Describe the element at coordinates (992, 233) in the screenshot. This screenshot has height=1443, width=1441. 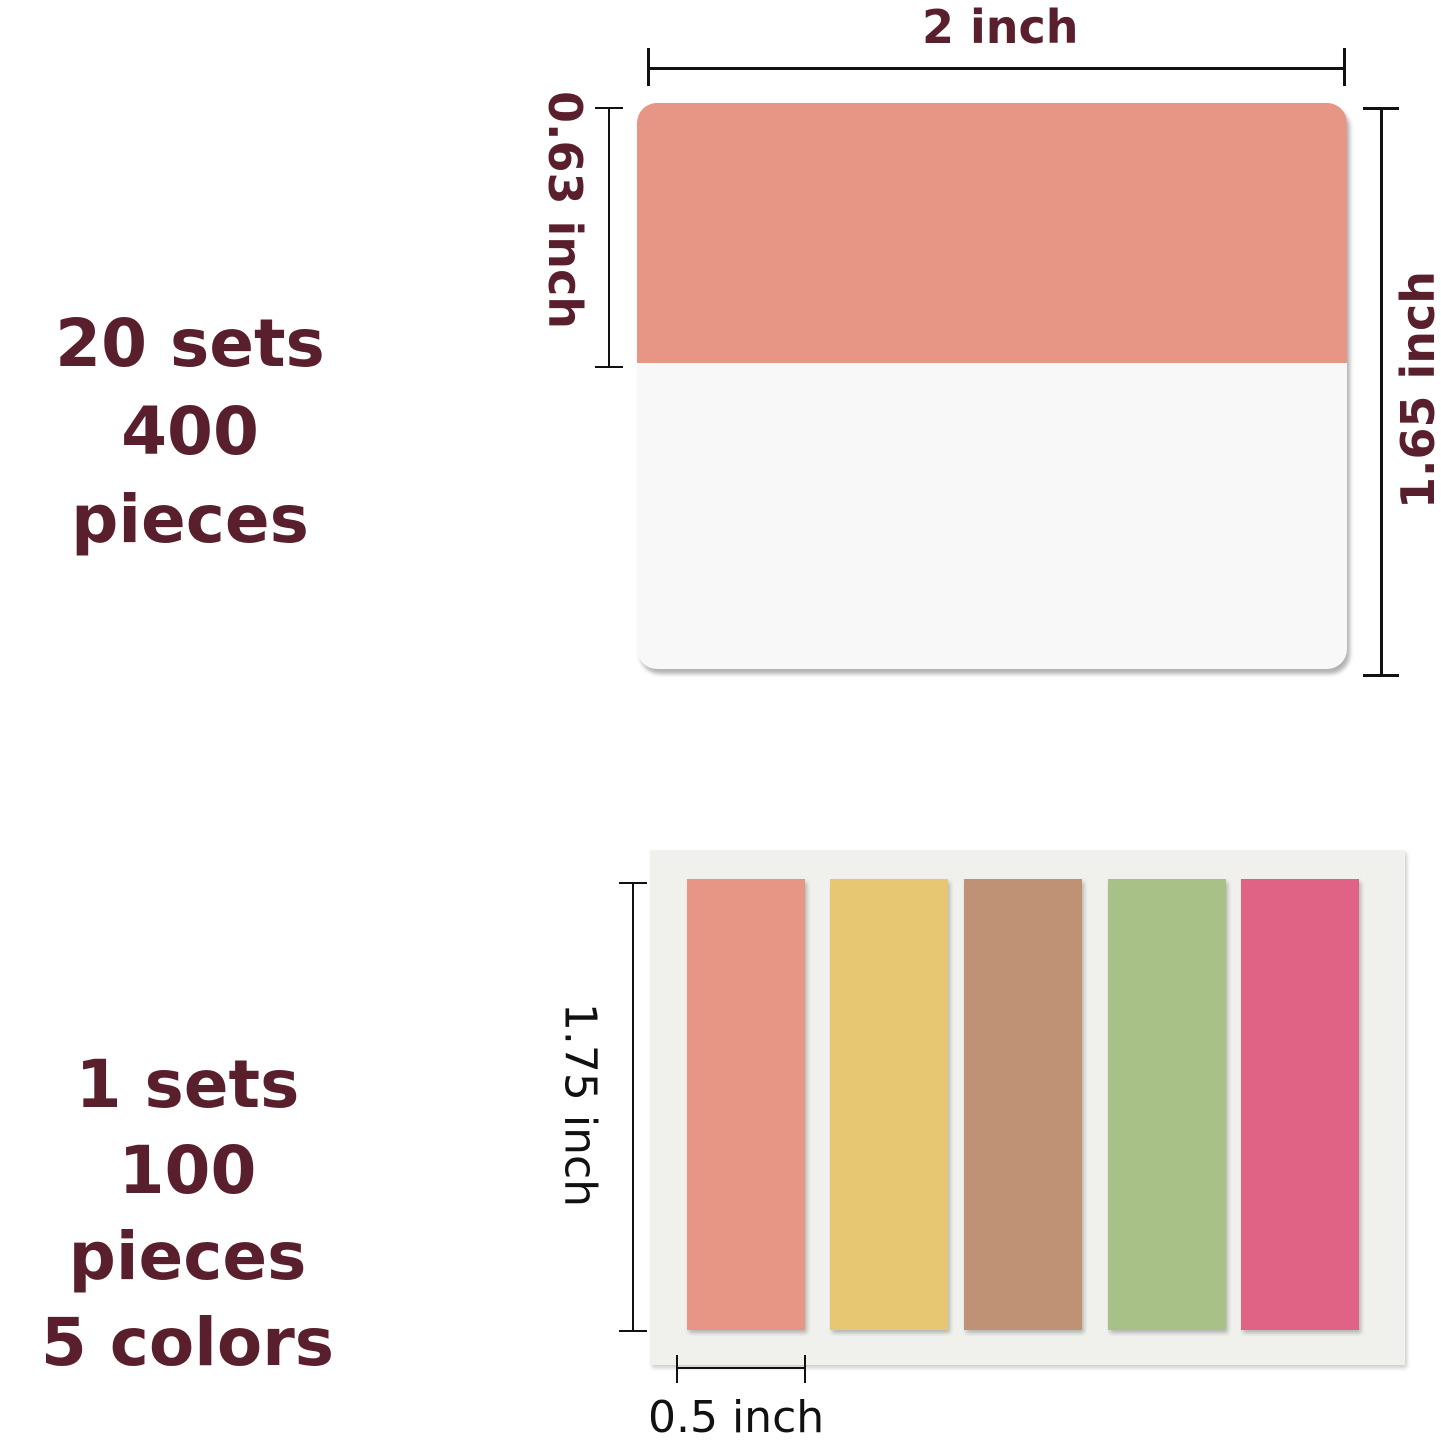
I see `color-band` at that location.